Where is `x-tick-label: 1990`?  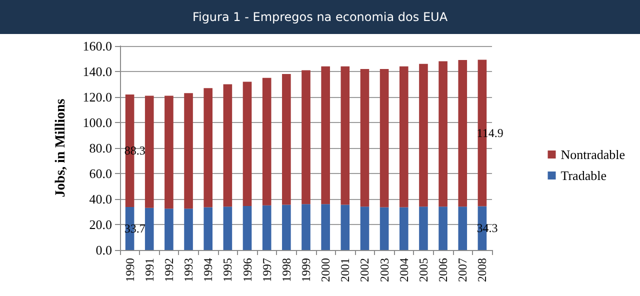
x-tick-label: 1990 is located at coordinates (129, 270).